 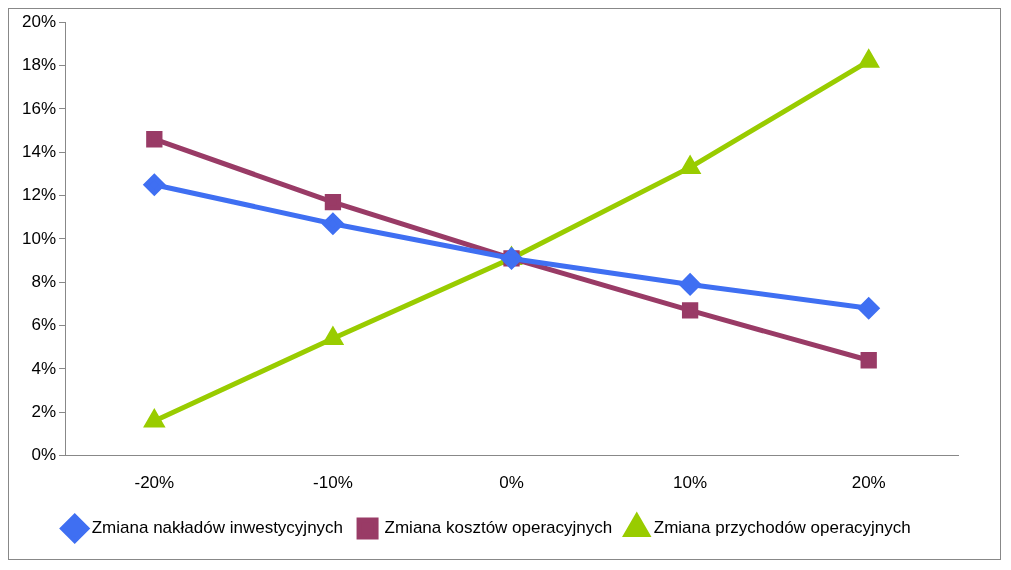 I want to click on x-tick-label: -10%, so click(x=333, y=483).